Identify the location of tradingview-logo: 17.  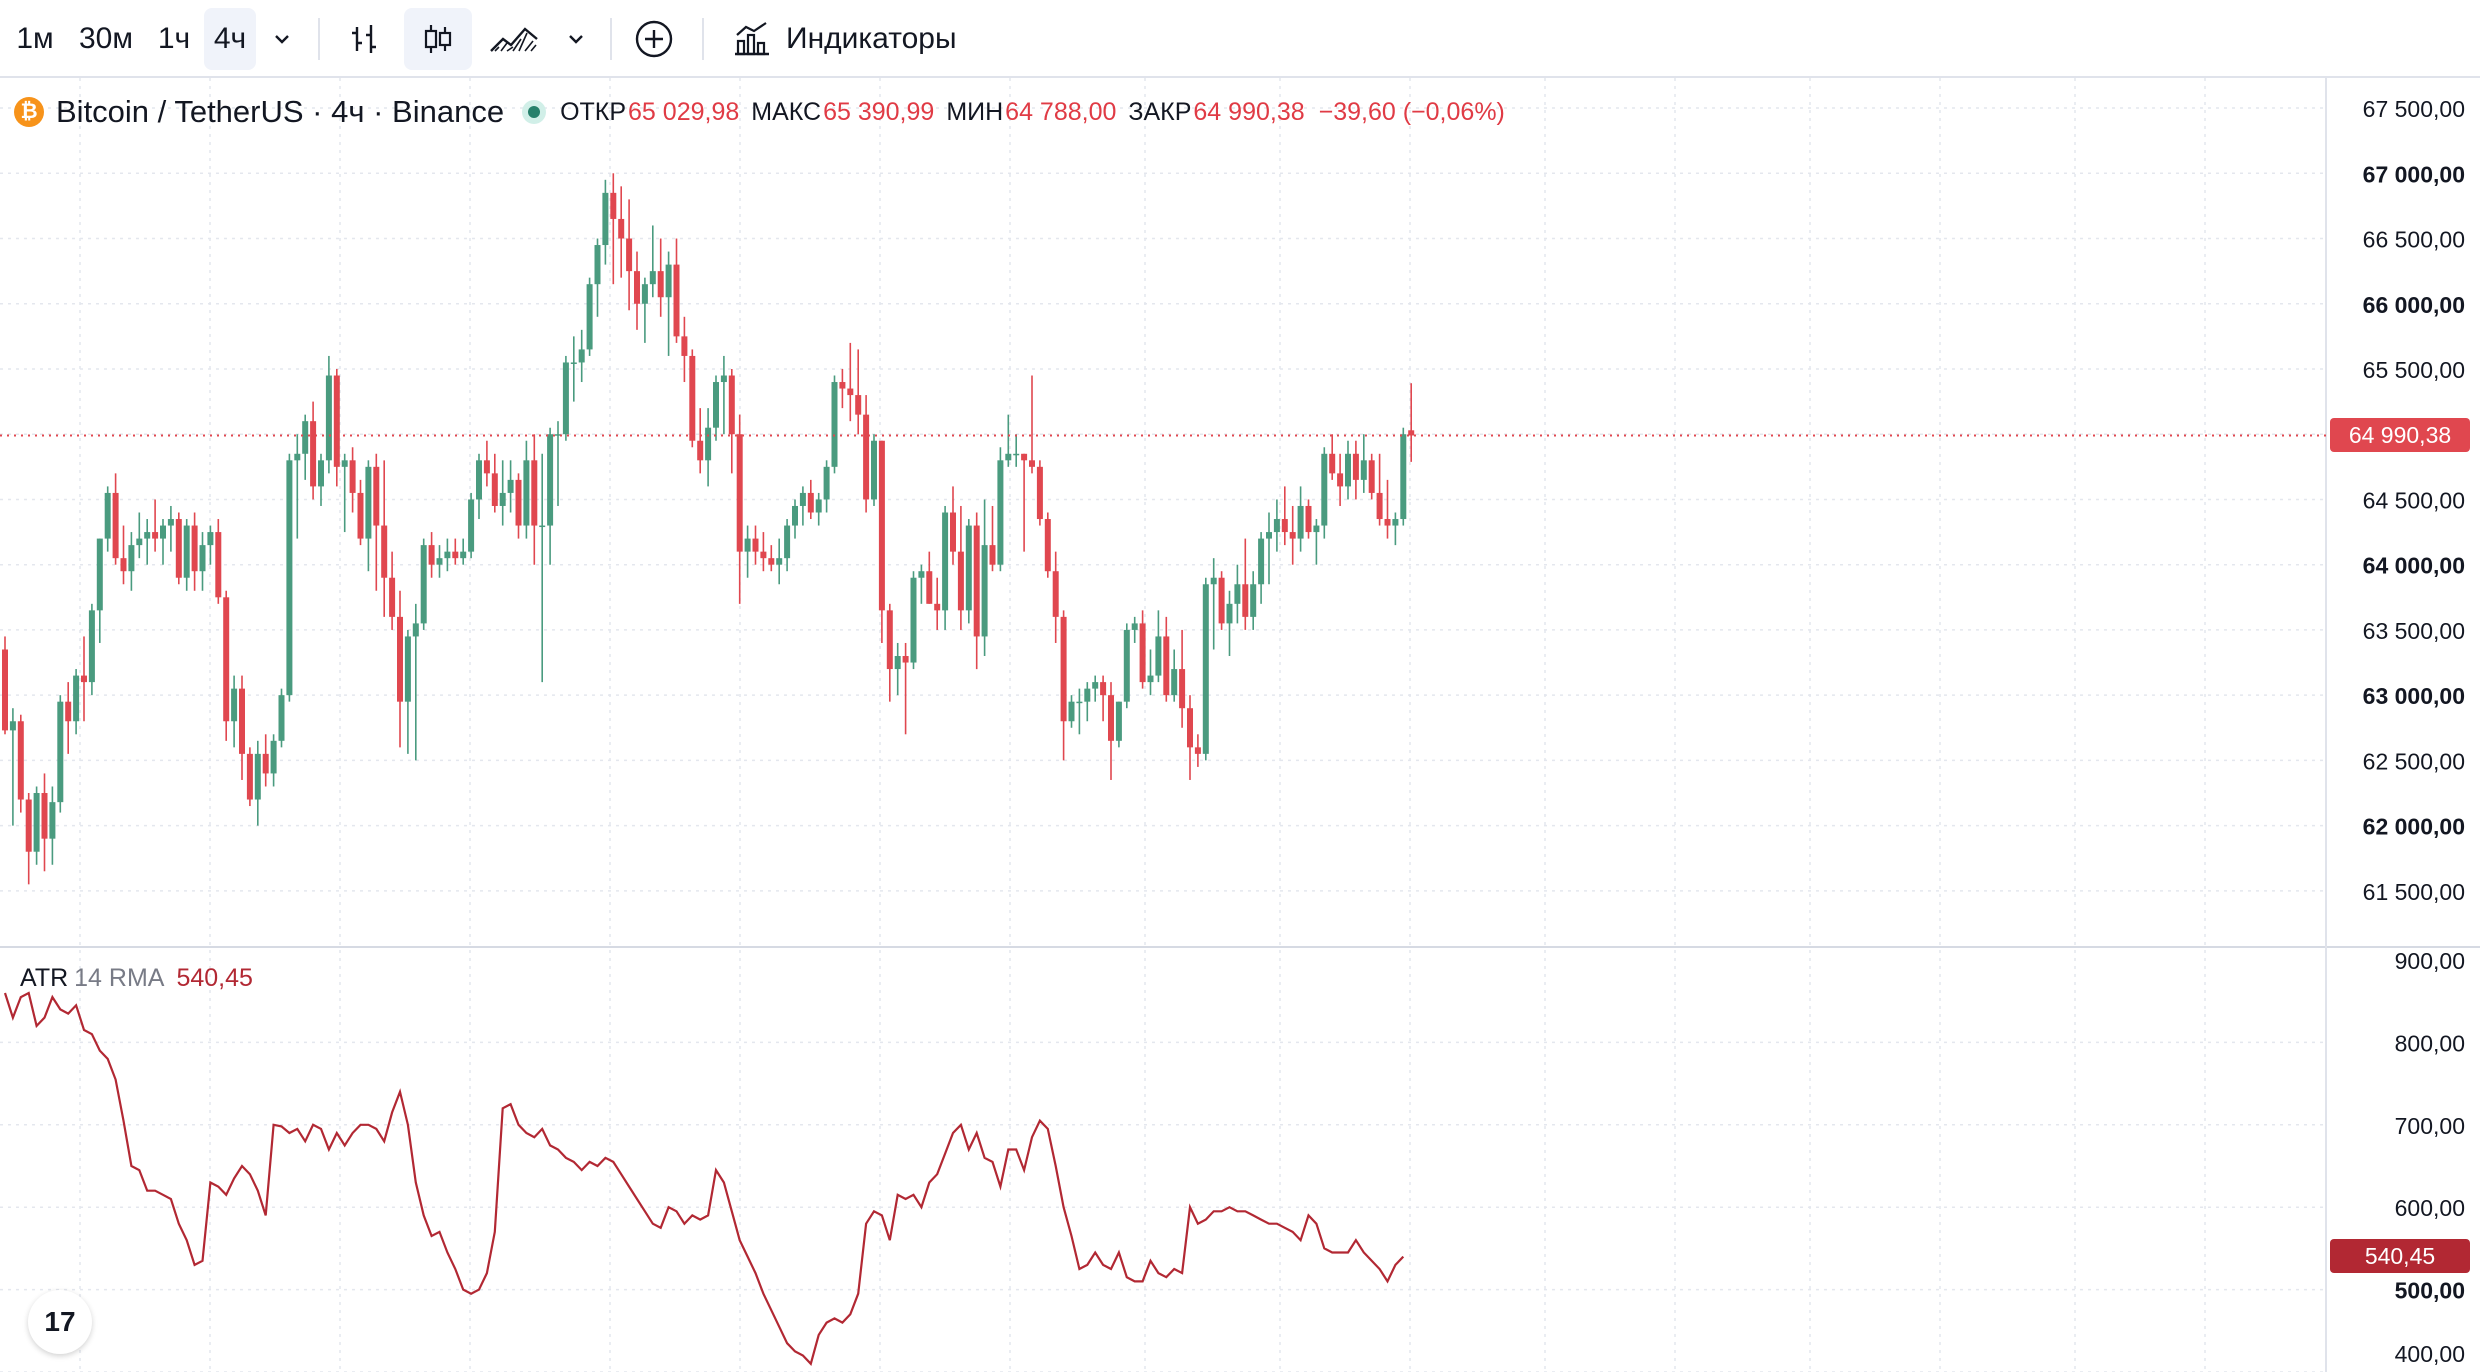
(60, 1322).